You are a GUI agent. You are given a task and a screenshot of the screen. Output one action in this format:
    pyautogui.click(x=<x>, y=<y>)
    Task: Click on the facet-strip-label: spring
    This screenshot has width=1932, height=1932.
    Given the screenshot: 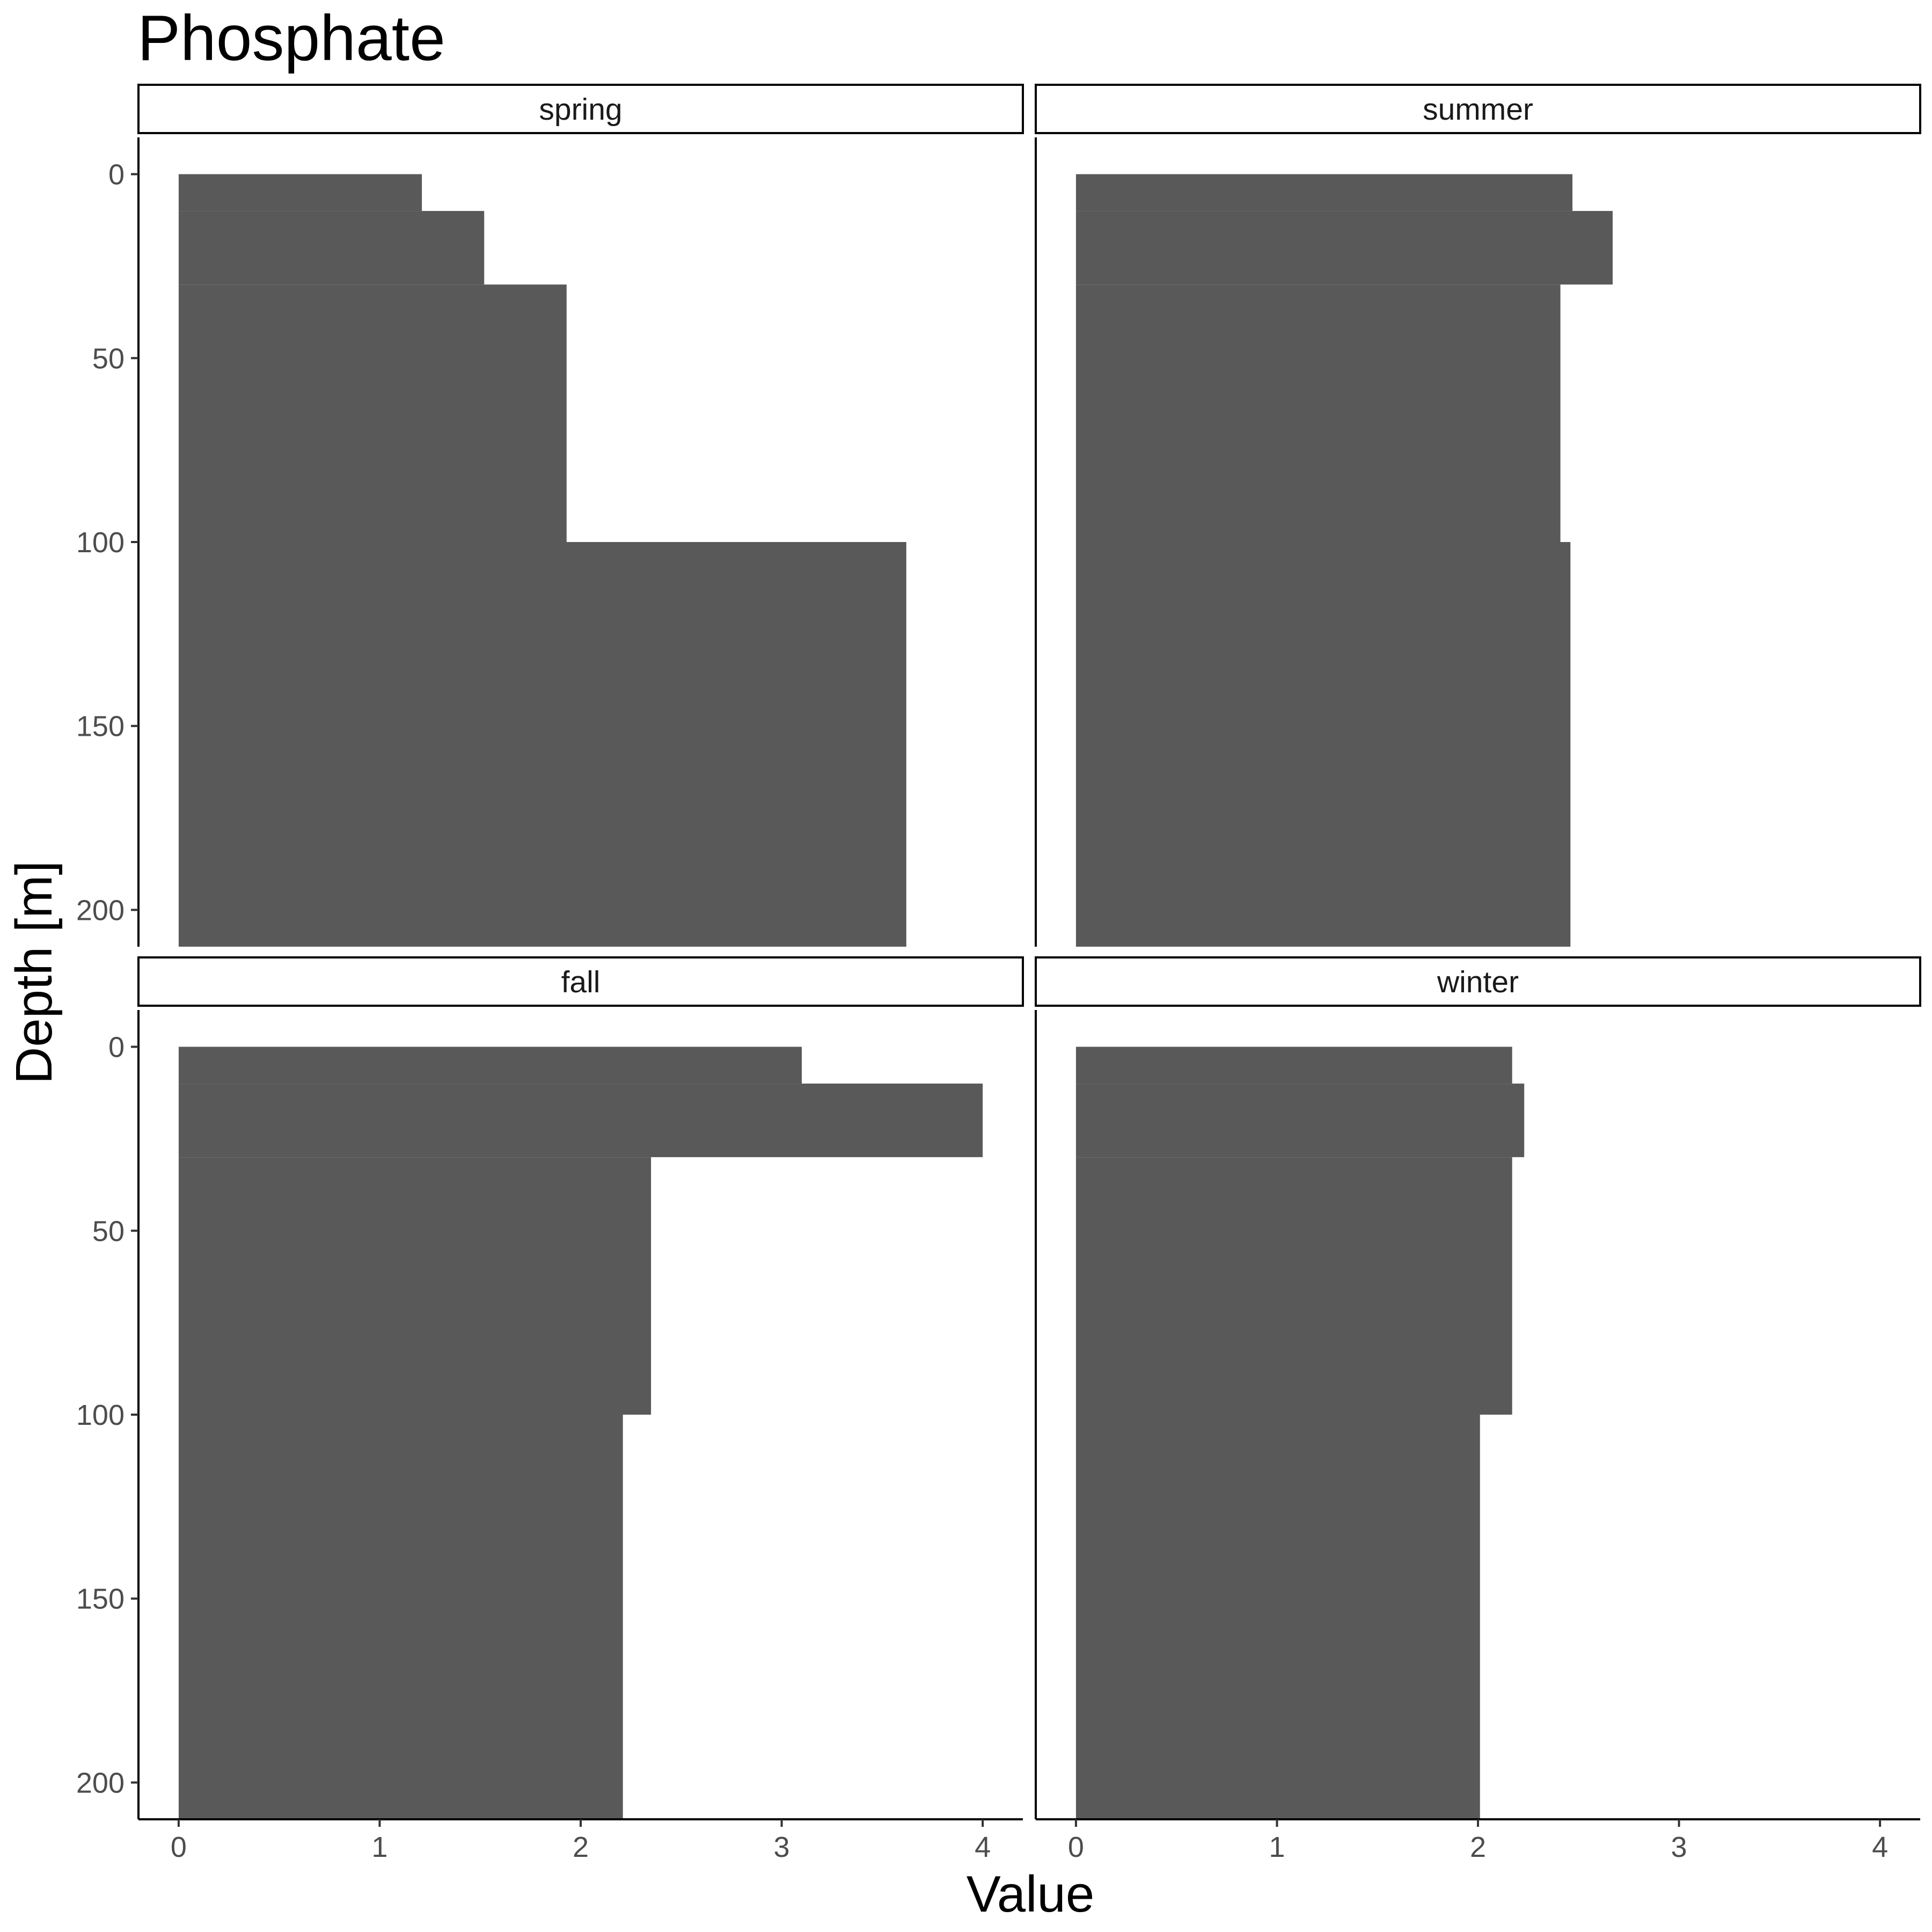 What is the action you would take?
    pyautogui.click(x=580, y=109)
    